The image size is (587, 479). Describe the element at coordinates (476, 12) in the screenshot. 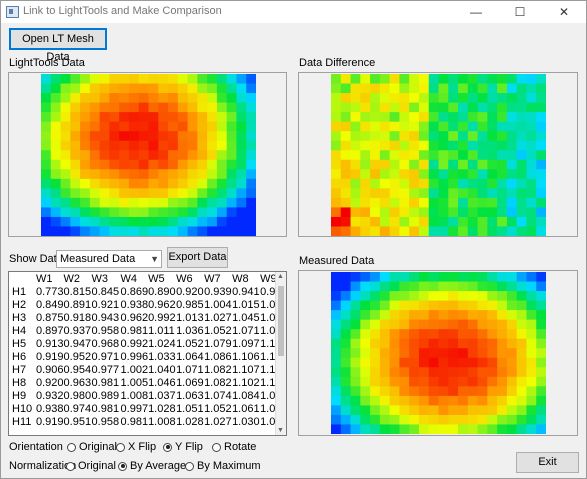

I see `minimize-button: —` at that location.